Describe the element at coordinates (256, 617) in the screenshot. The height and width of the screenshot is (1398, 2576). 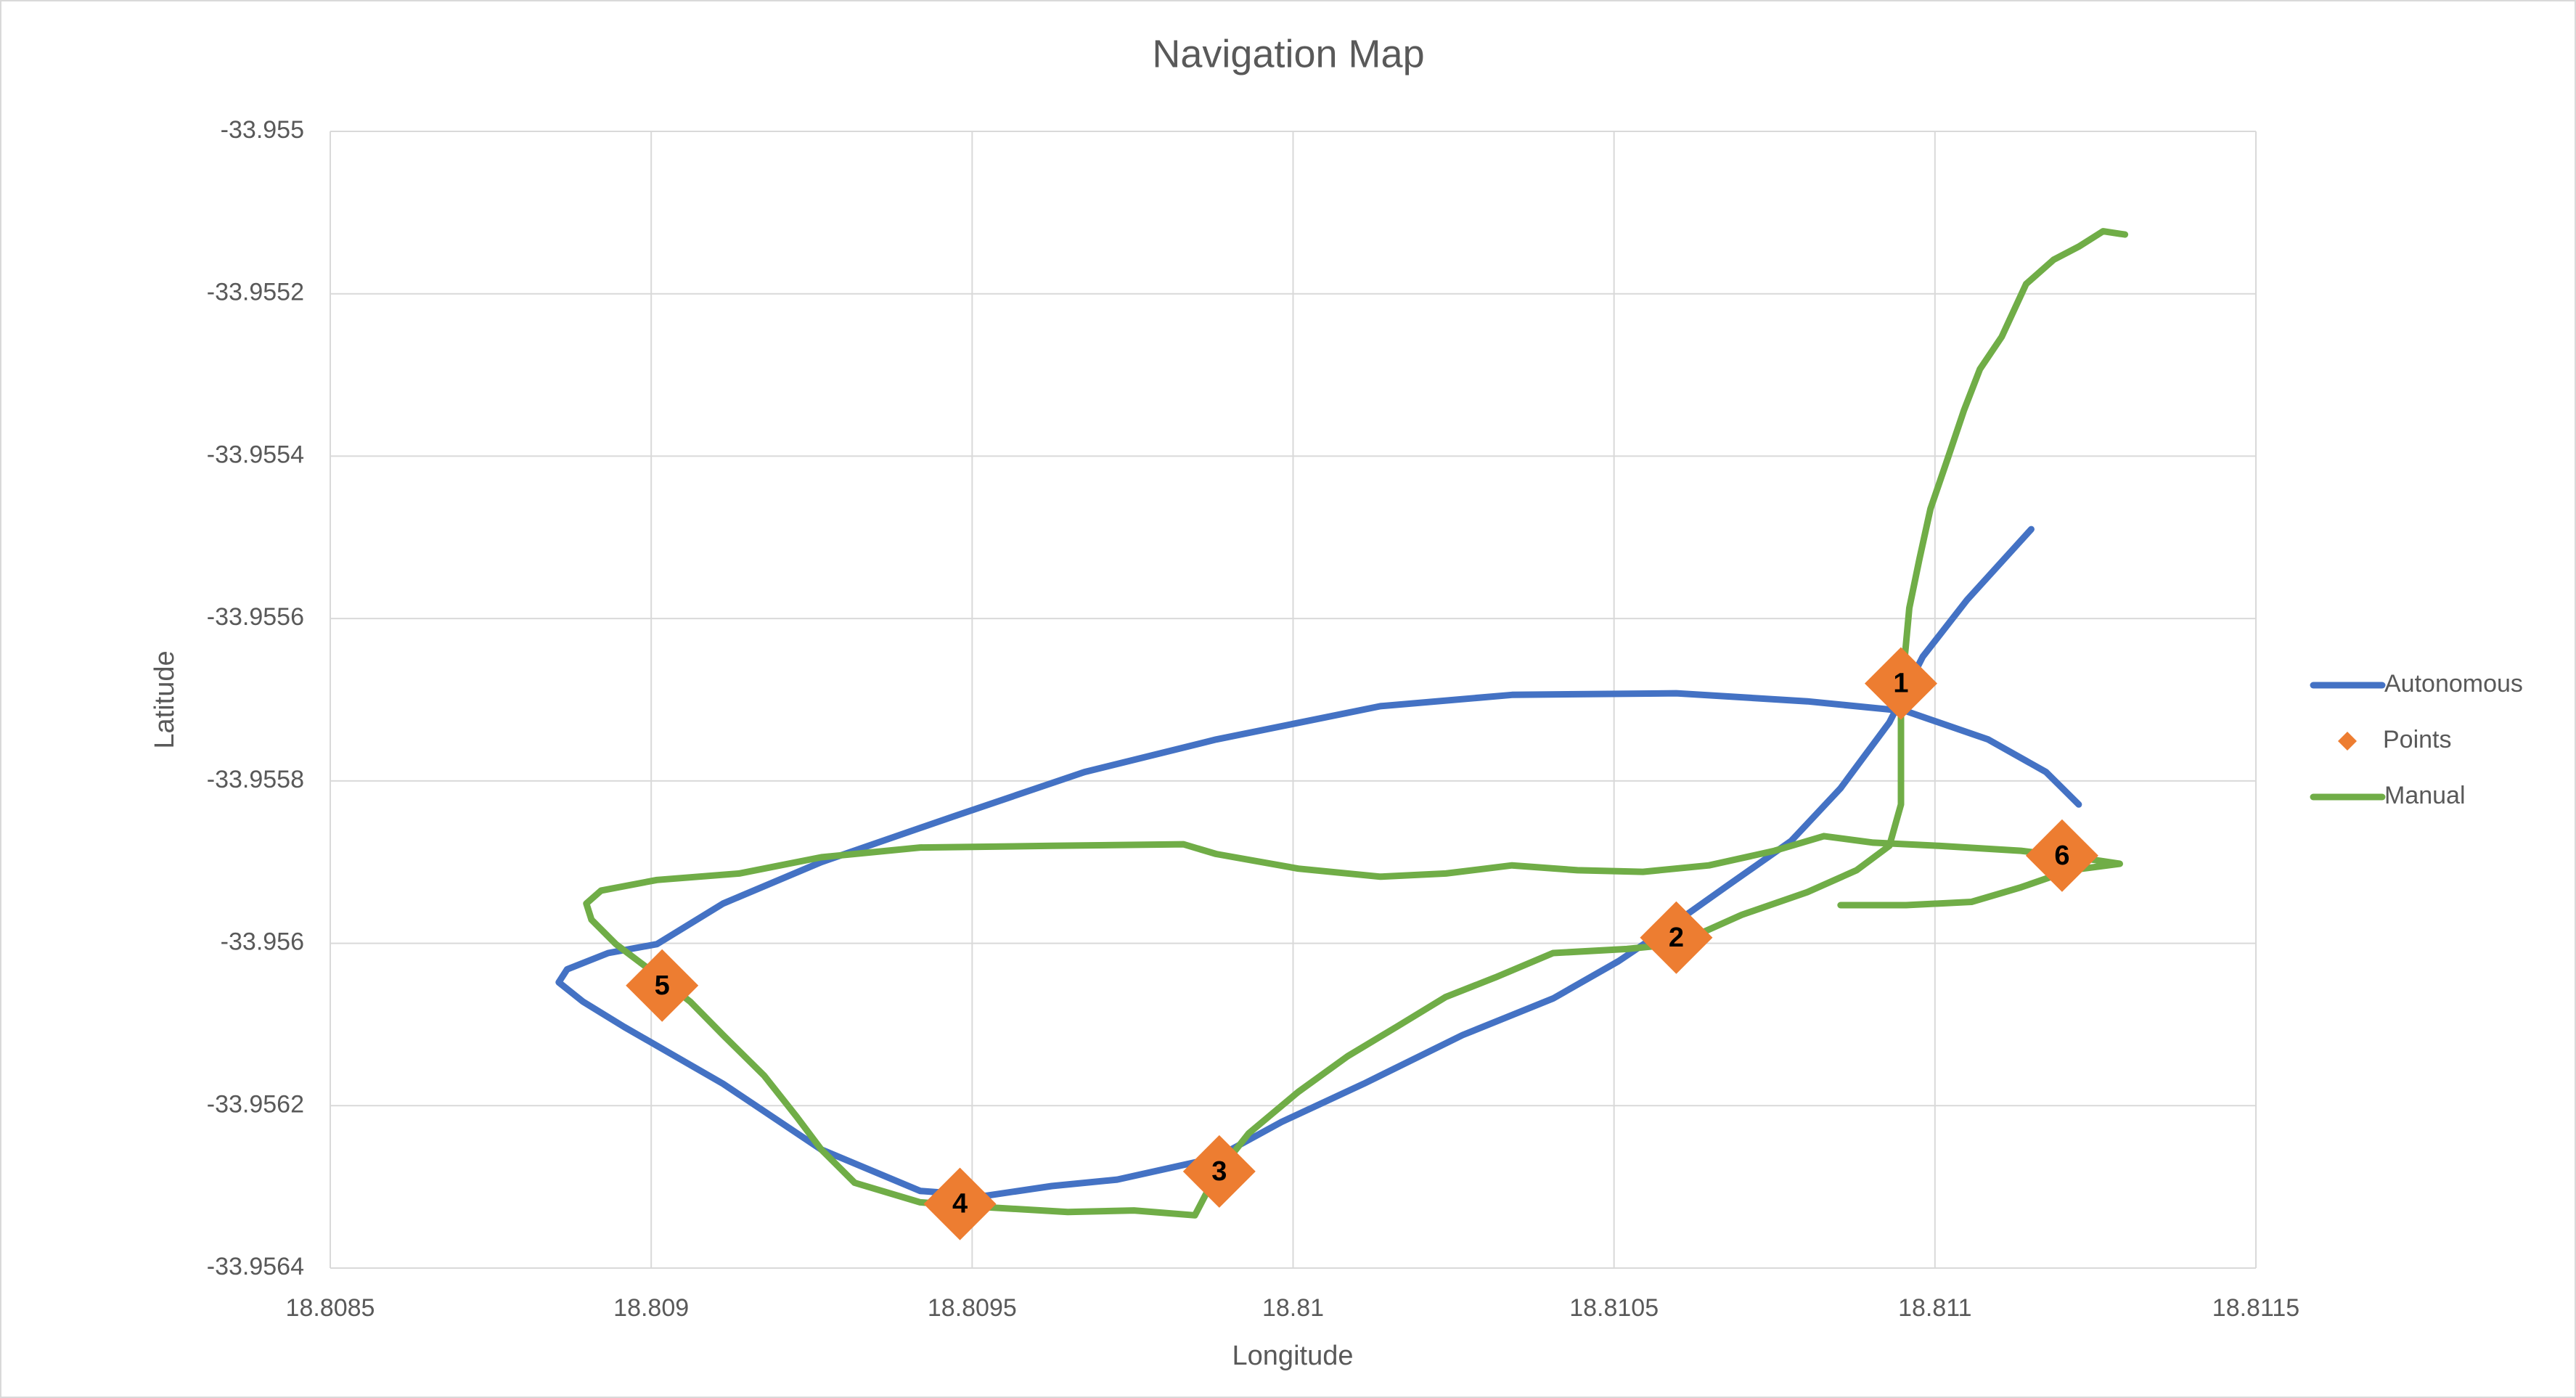
I see `y-tick-label: -33.9556` at that location.